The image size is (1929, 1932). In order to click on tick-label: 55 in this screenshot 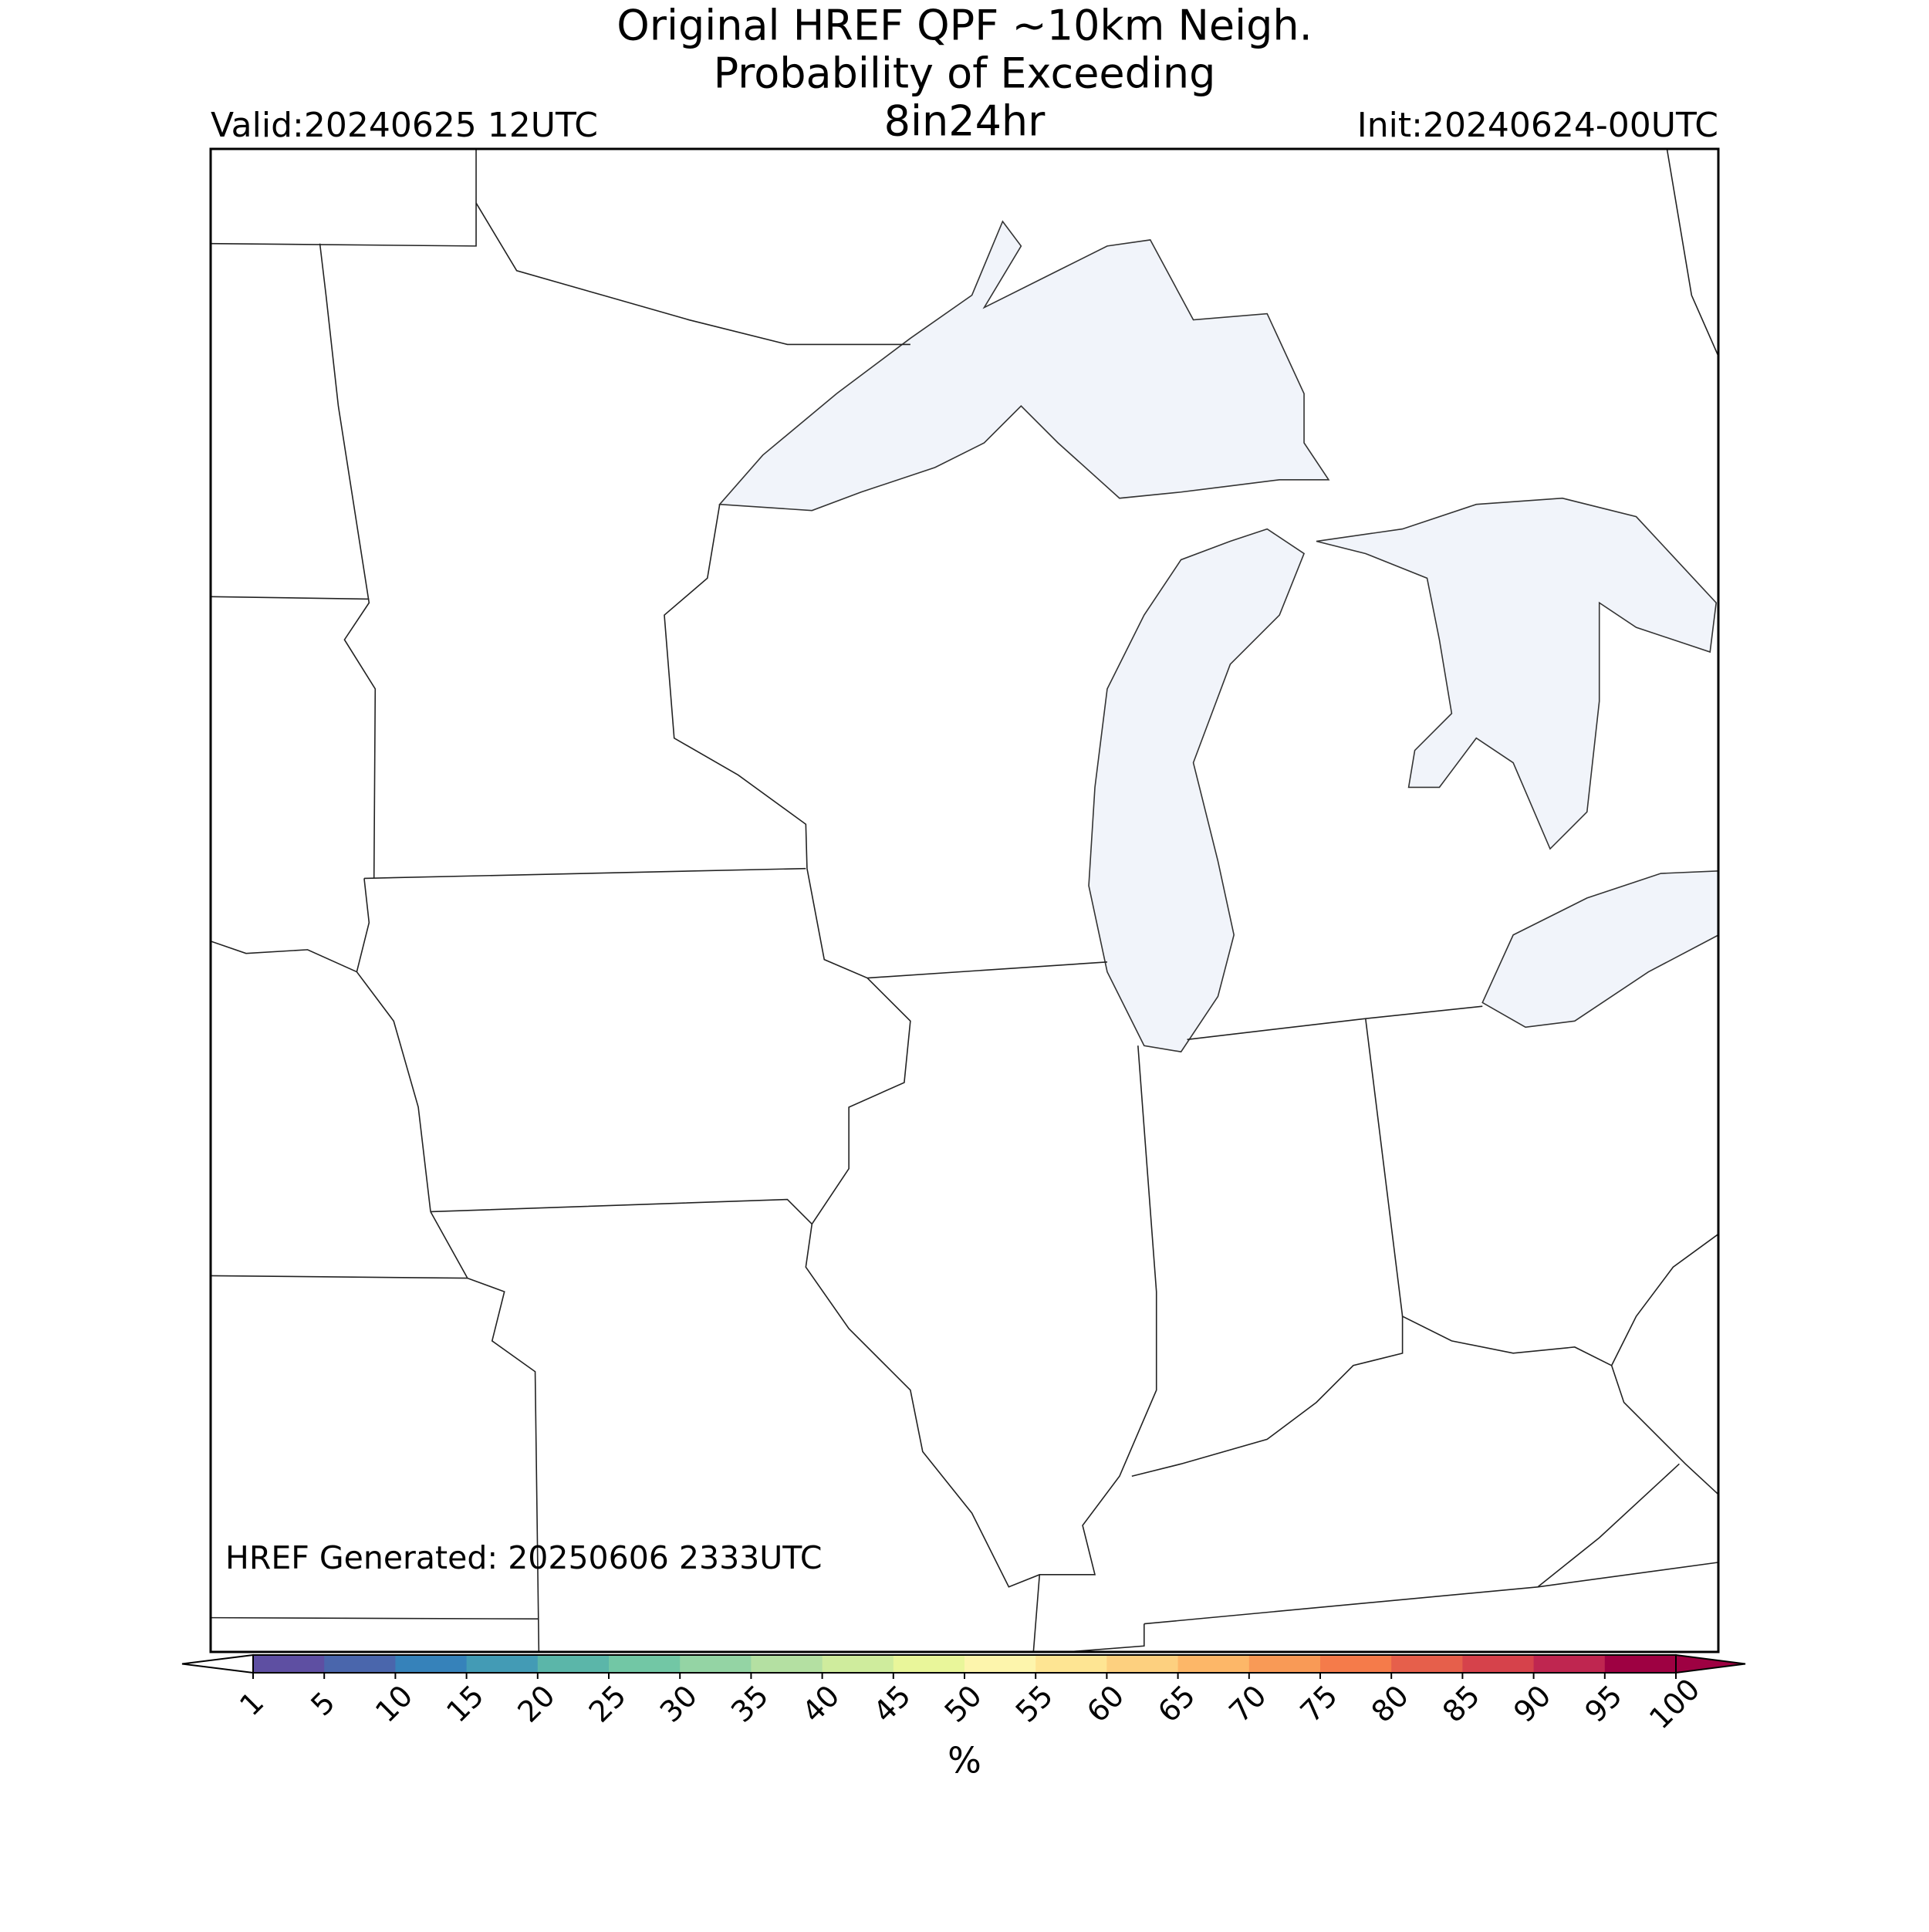, I will do `click(1034, 1704)`.